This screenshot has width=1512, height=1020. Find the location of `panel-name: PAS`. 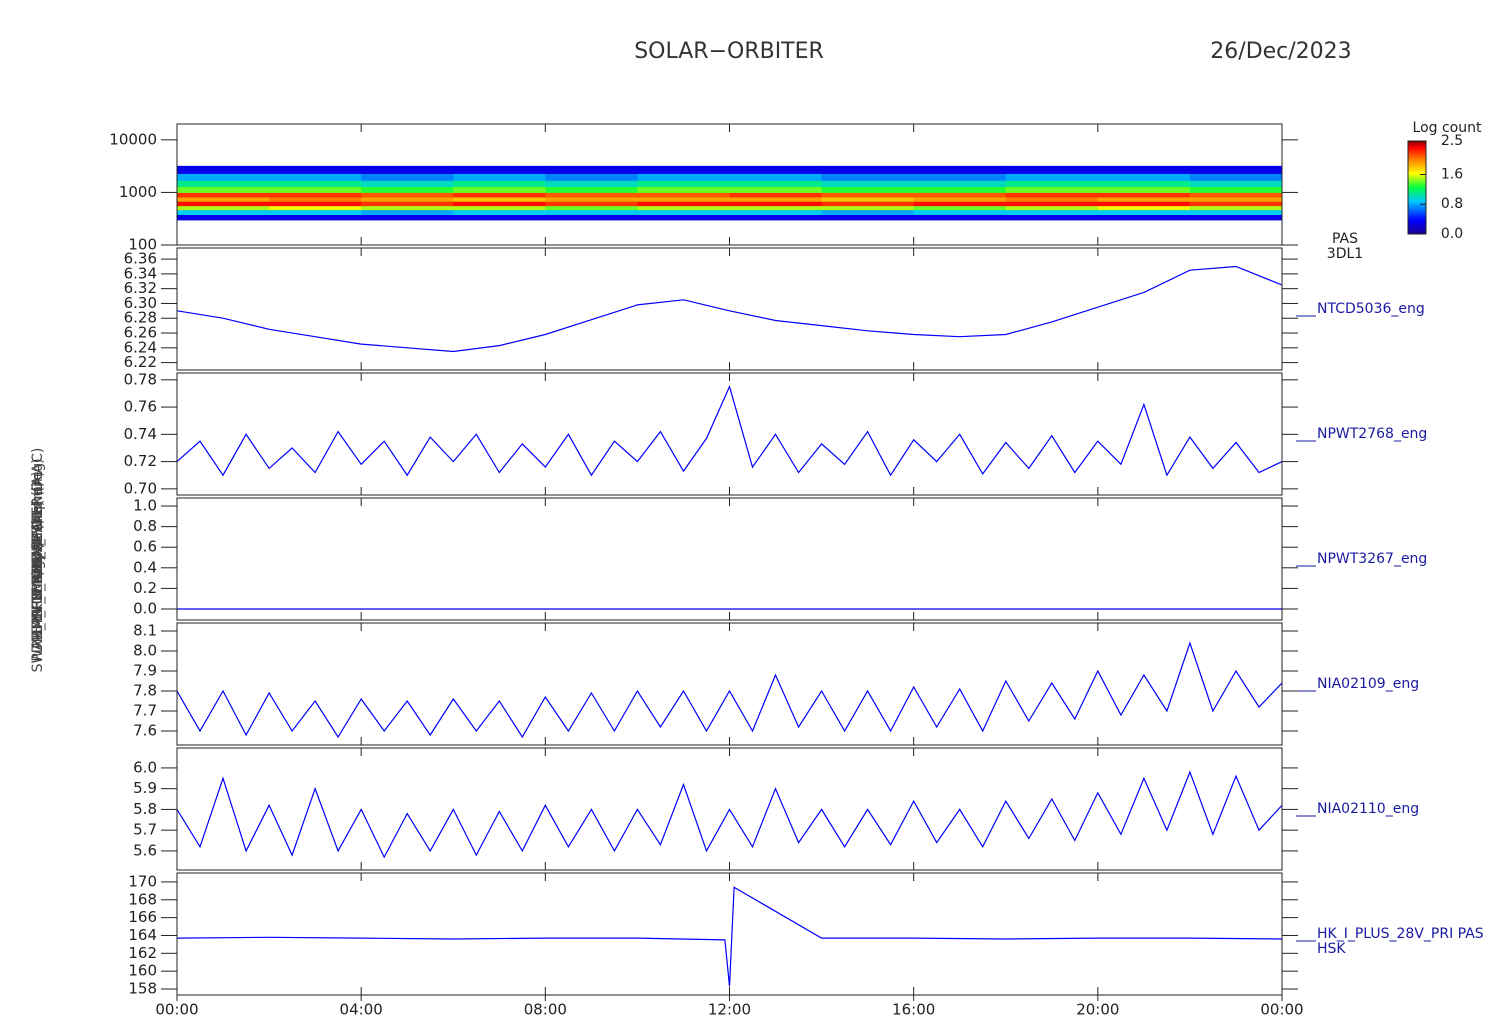

panel-name: PAS is located at coordinates (1345, 239).